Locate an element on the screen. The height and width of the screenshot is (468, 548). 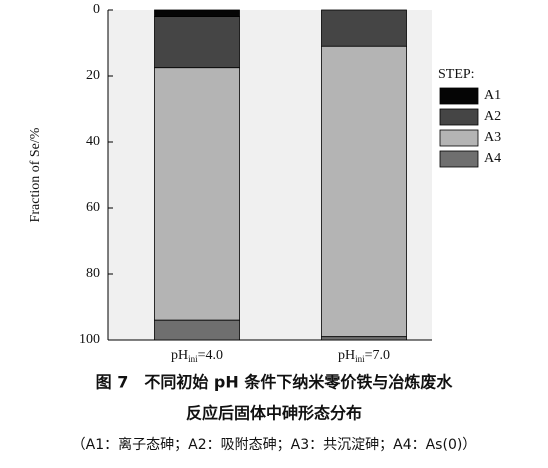
caption: （A1：离子态砷；A2：吸附态砷；A3：共沉淀砷；A4：As(0)） is located at coordinates (274, 444).